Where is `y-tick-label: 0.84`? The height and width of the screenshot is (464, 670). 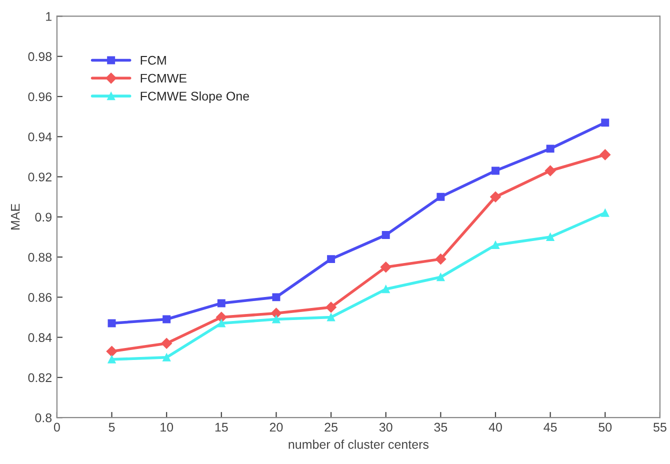
y-tick-label: 0.84 is located at coordinates (40, 337).